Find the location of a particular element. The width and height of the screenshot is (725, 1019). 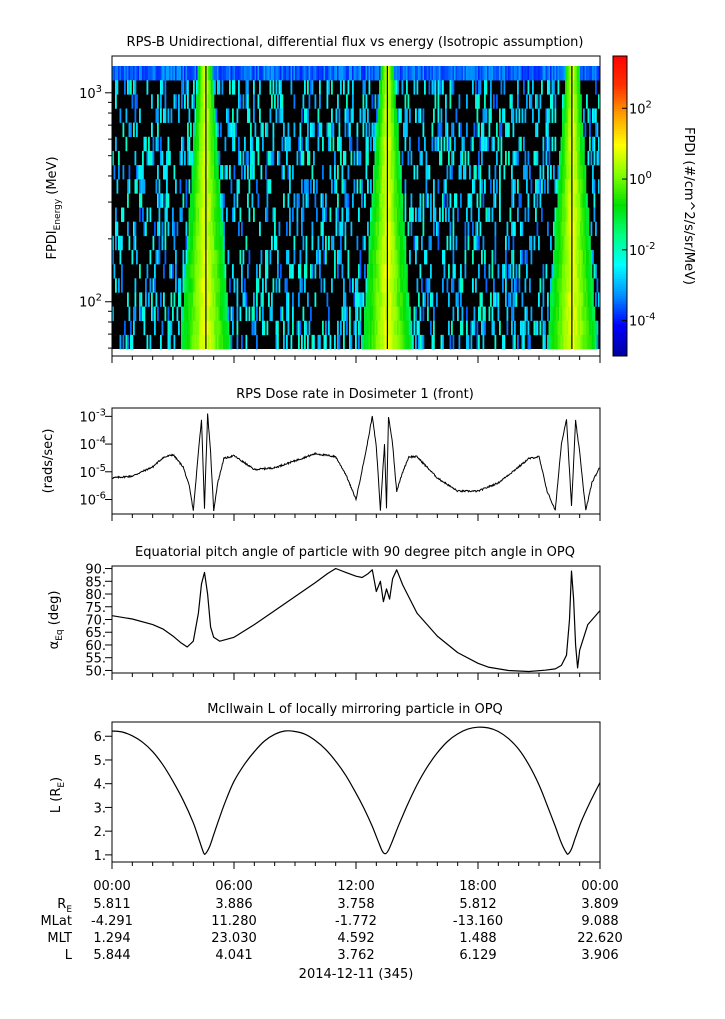

xtick-label: 00:00 is located at coordinates (111, 886).